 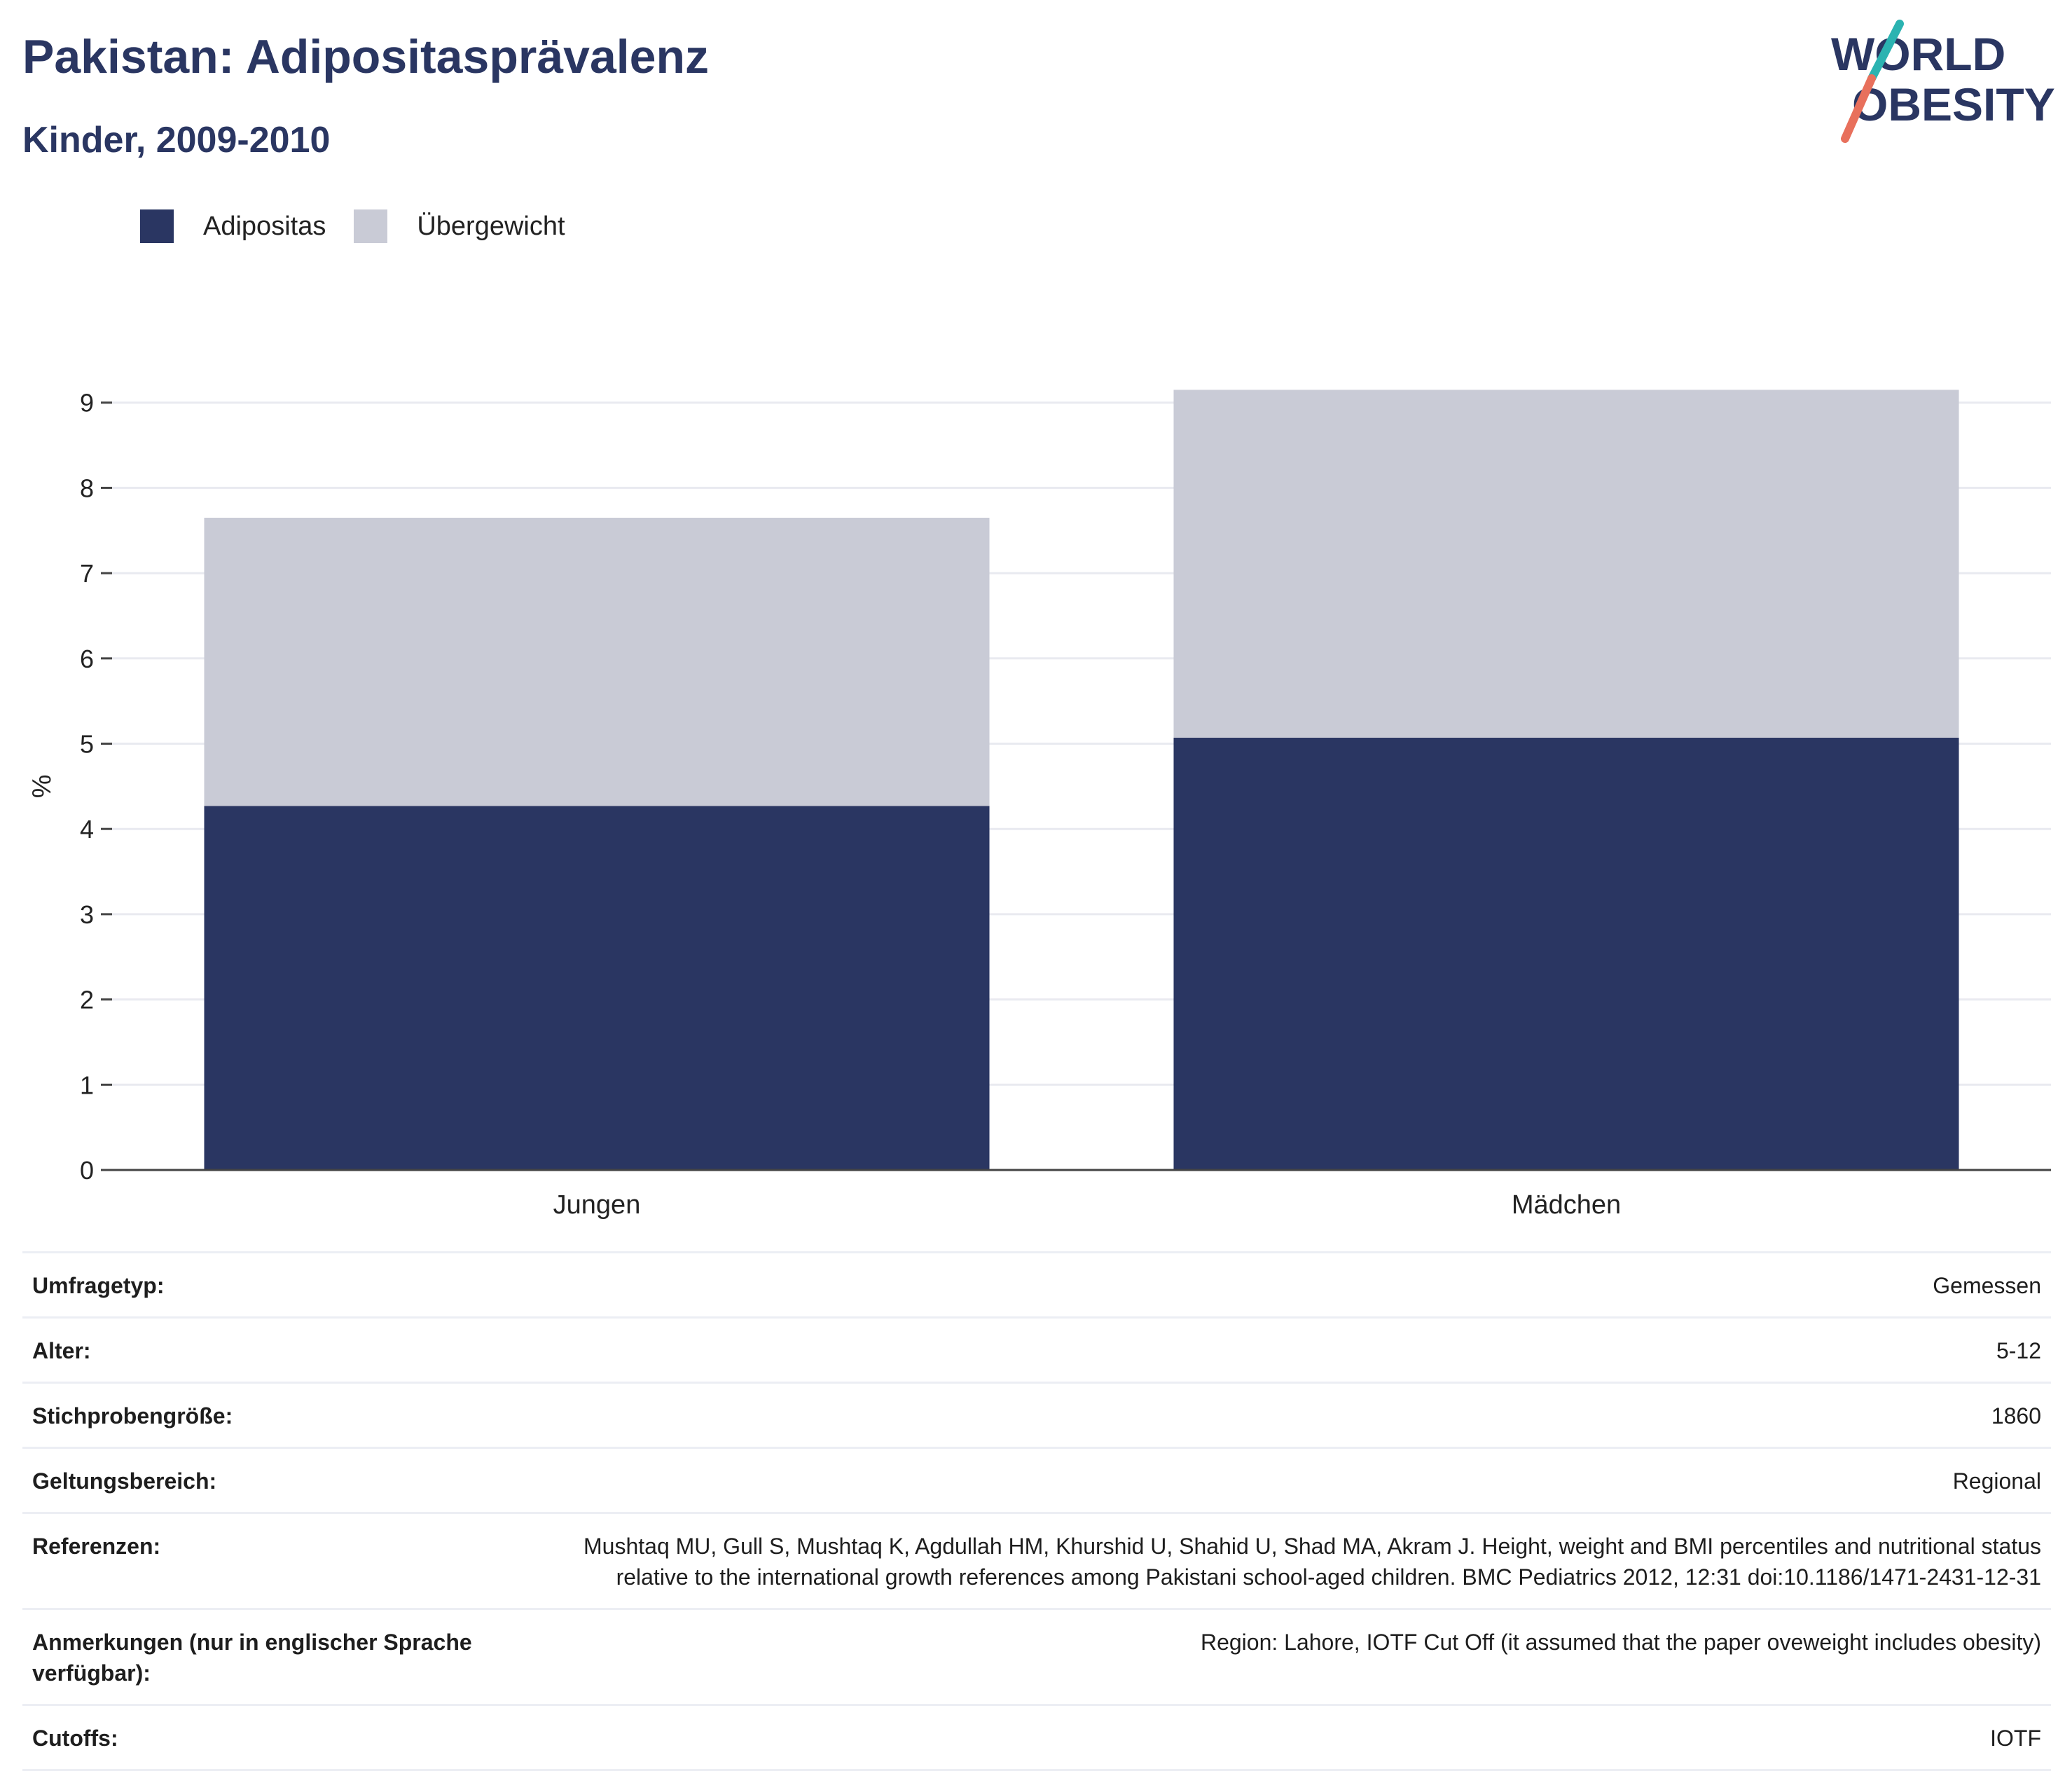 What do you see at coordinates (62, 1350) in the screenshot?
I see `detail-label: Alter:` at bounding box center [62, 1350].